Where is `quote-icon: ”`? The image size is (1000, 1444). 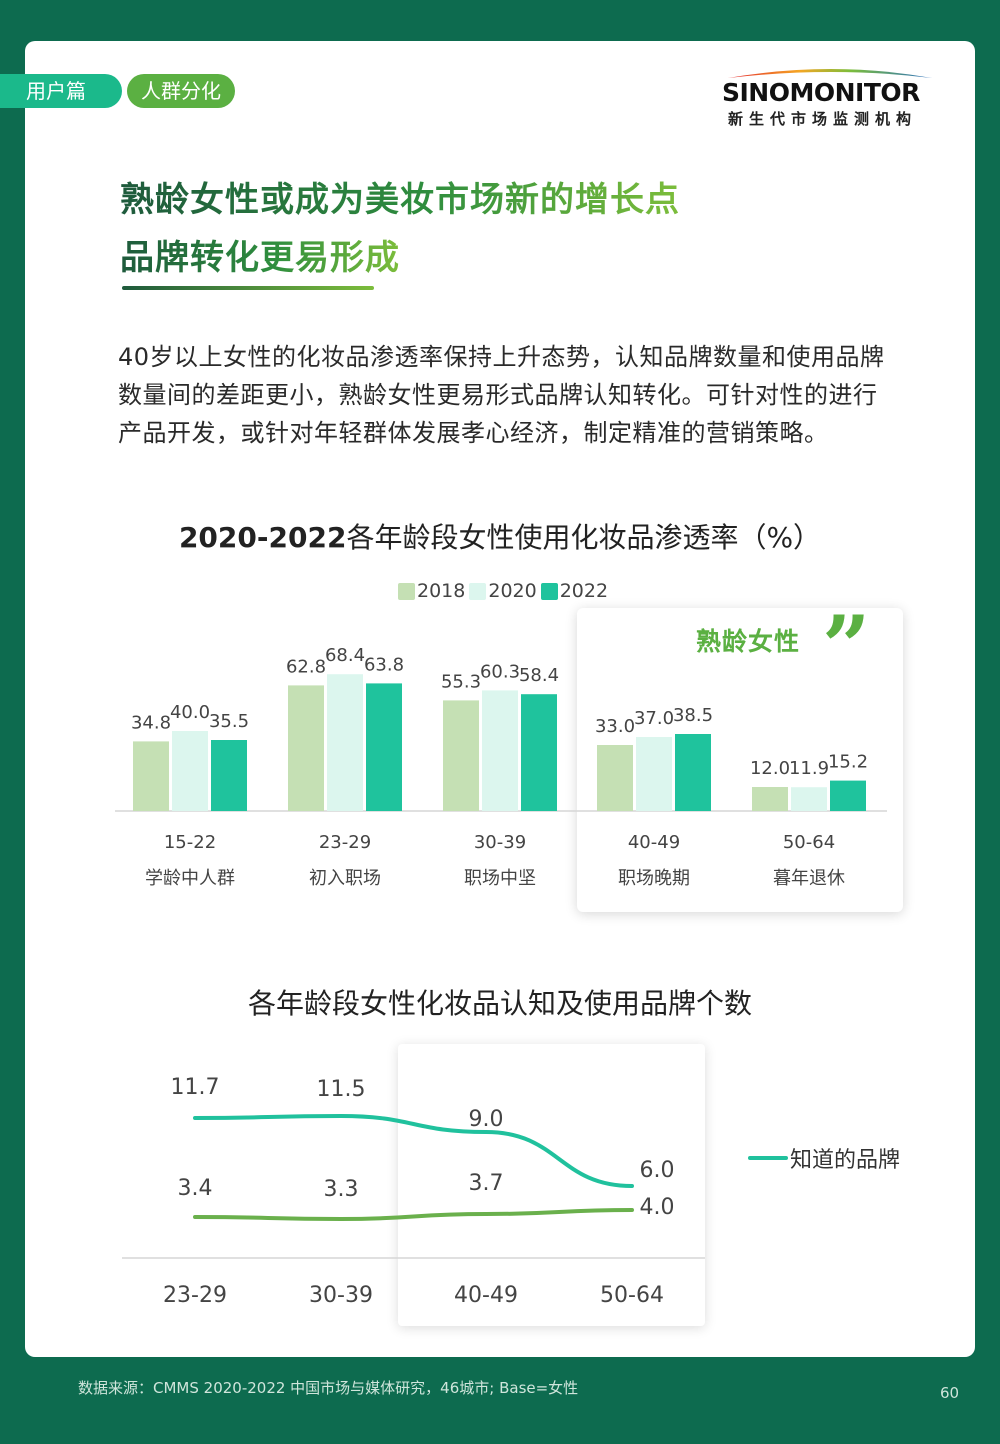
quote-icon: ” is located at coordinates (846, 646).